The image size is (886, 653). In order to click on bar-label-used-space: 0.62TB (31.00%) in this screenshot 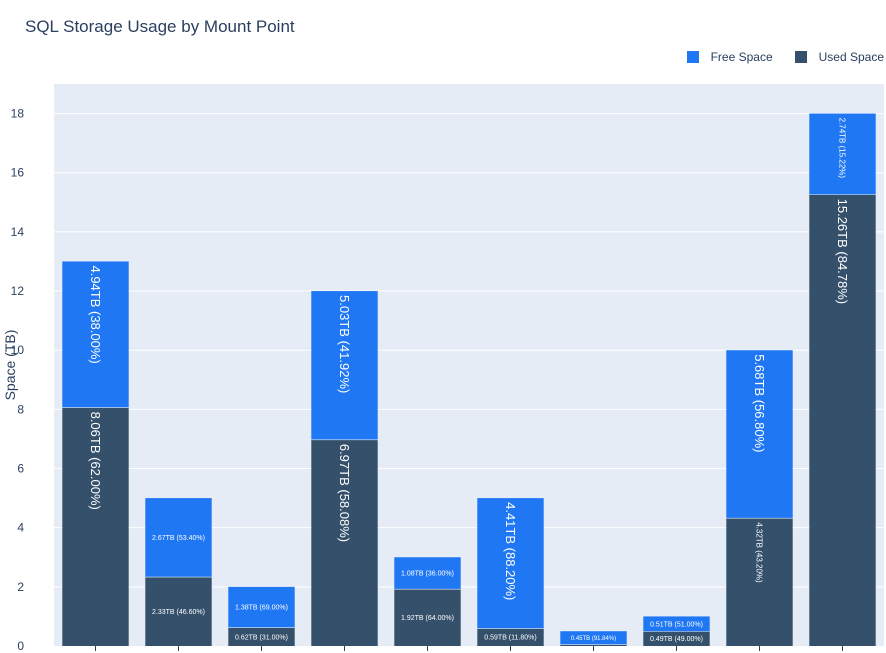, I will do `click(261, 637)`.